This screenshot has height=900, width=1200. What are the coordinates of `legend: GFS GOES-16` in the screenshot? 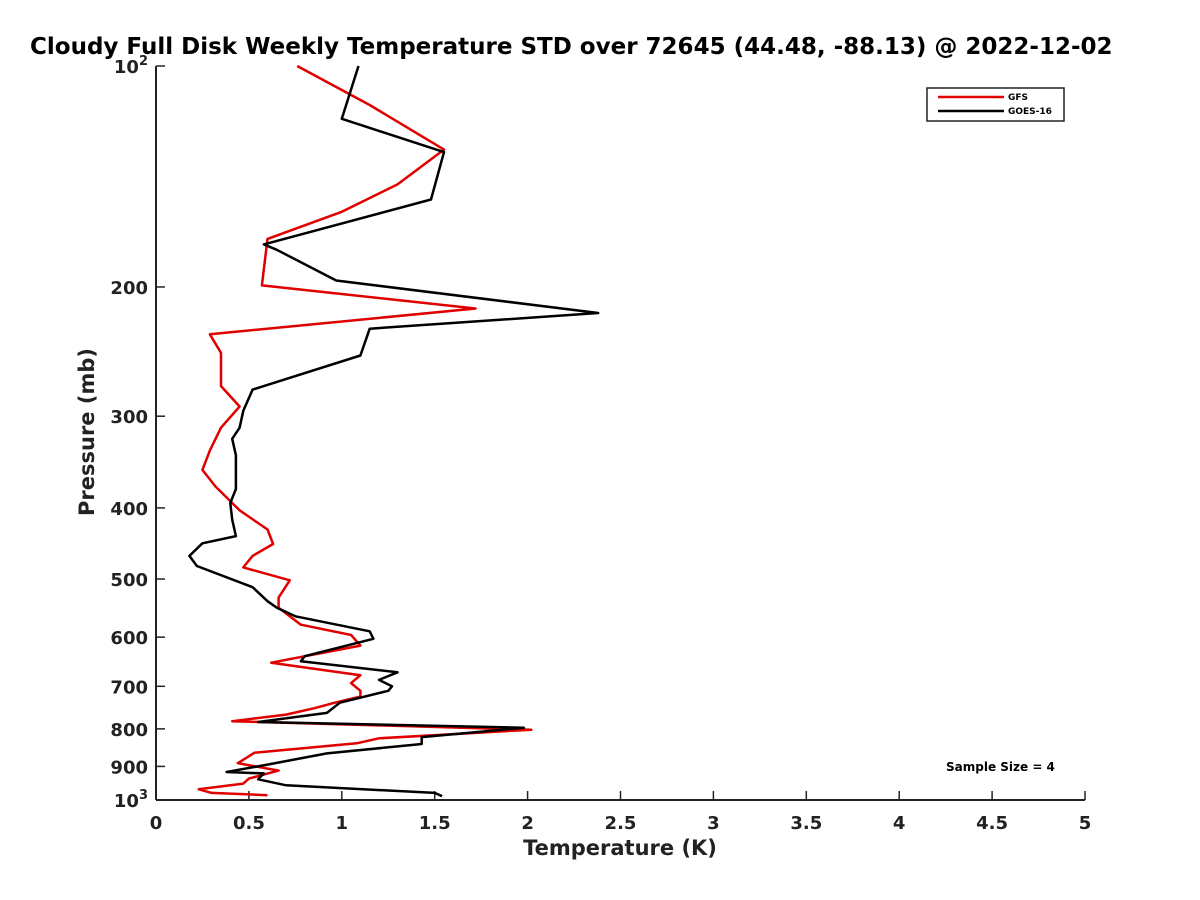 It's located at (995, 104).